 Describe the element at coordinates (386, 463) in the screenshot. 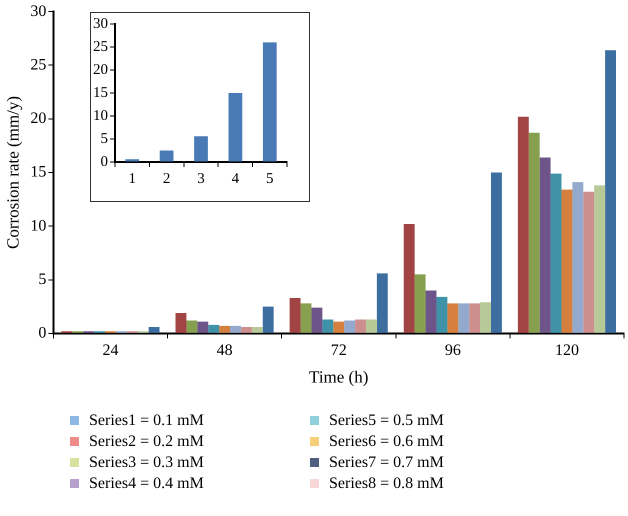

I see `text: Series7 = 0.7 mM` at that location.